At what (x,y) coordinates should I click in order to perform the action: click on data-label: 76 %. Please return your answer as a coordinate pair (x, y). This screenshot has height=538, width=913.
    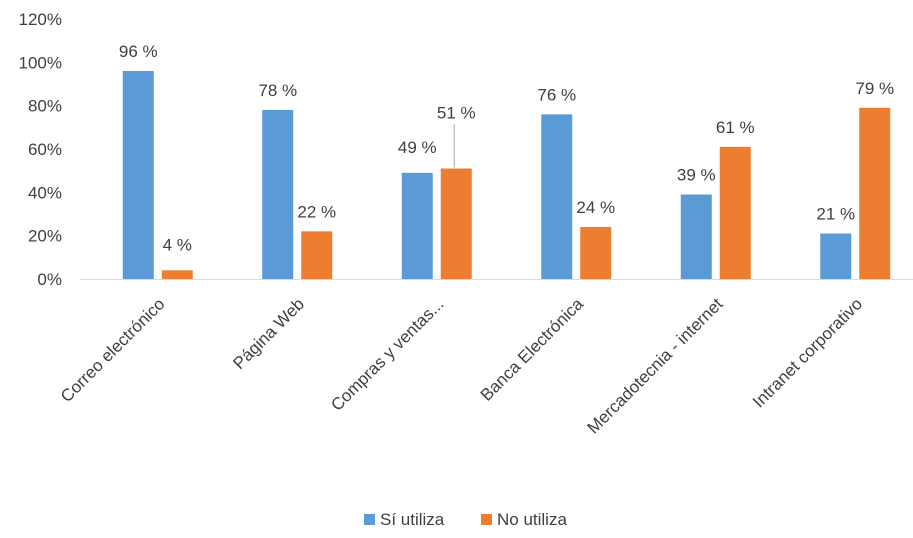
    Looking at the image, I should click on (556, 94).